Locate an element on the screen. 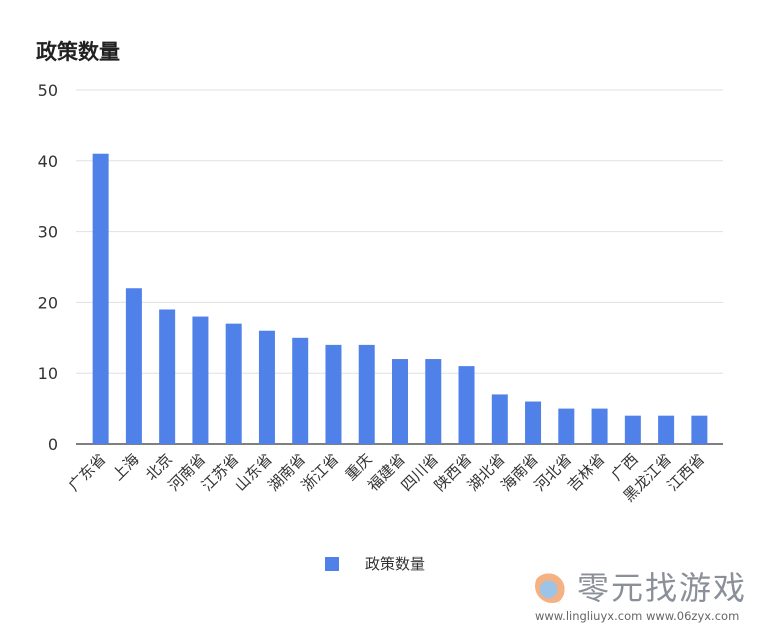 The width and height of the screenshot is (759, 625). y-tick-label: 20 is located at coordinates (48, 302).